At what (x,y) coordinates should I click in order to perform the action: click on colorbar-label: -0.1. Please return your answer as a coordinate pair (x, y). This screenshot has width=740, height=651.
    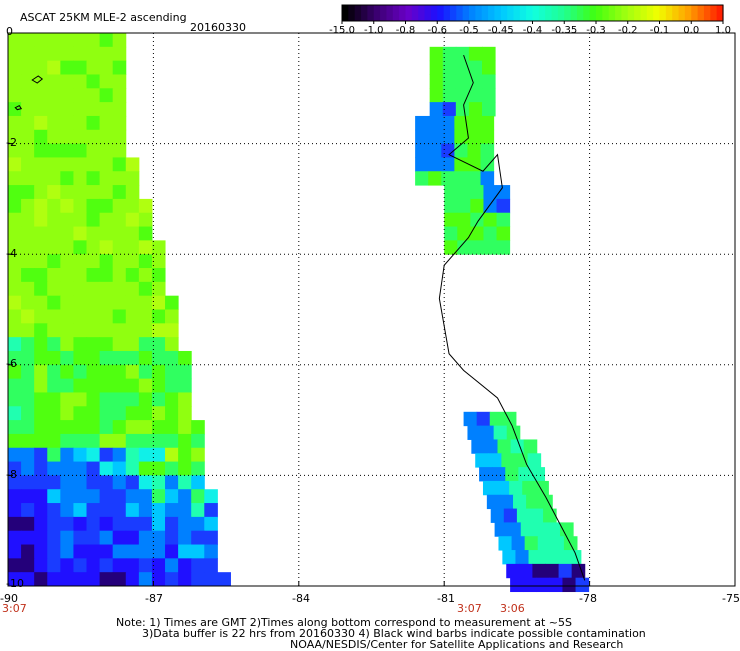
    Looking at the image, I should click on (660, 30).